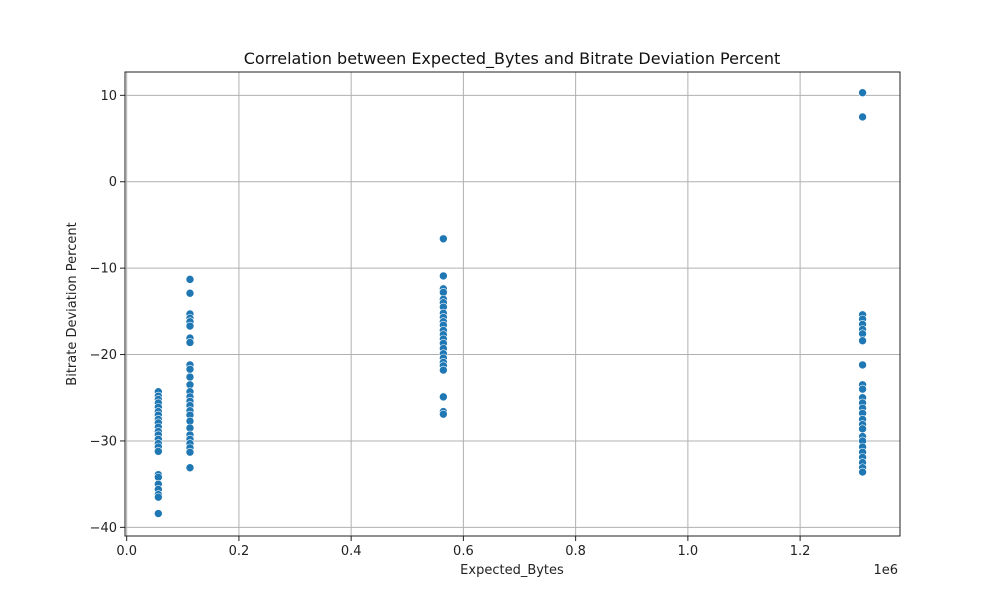 The width and height of the screenshot is (1000, 600). Describe the element at coordinates (688, 551) in the screenshot. I see `x-tick-label: 1.0` at that location.